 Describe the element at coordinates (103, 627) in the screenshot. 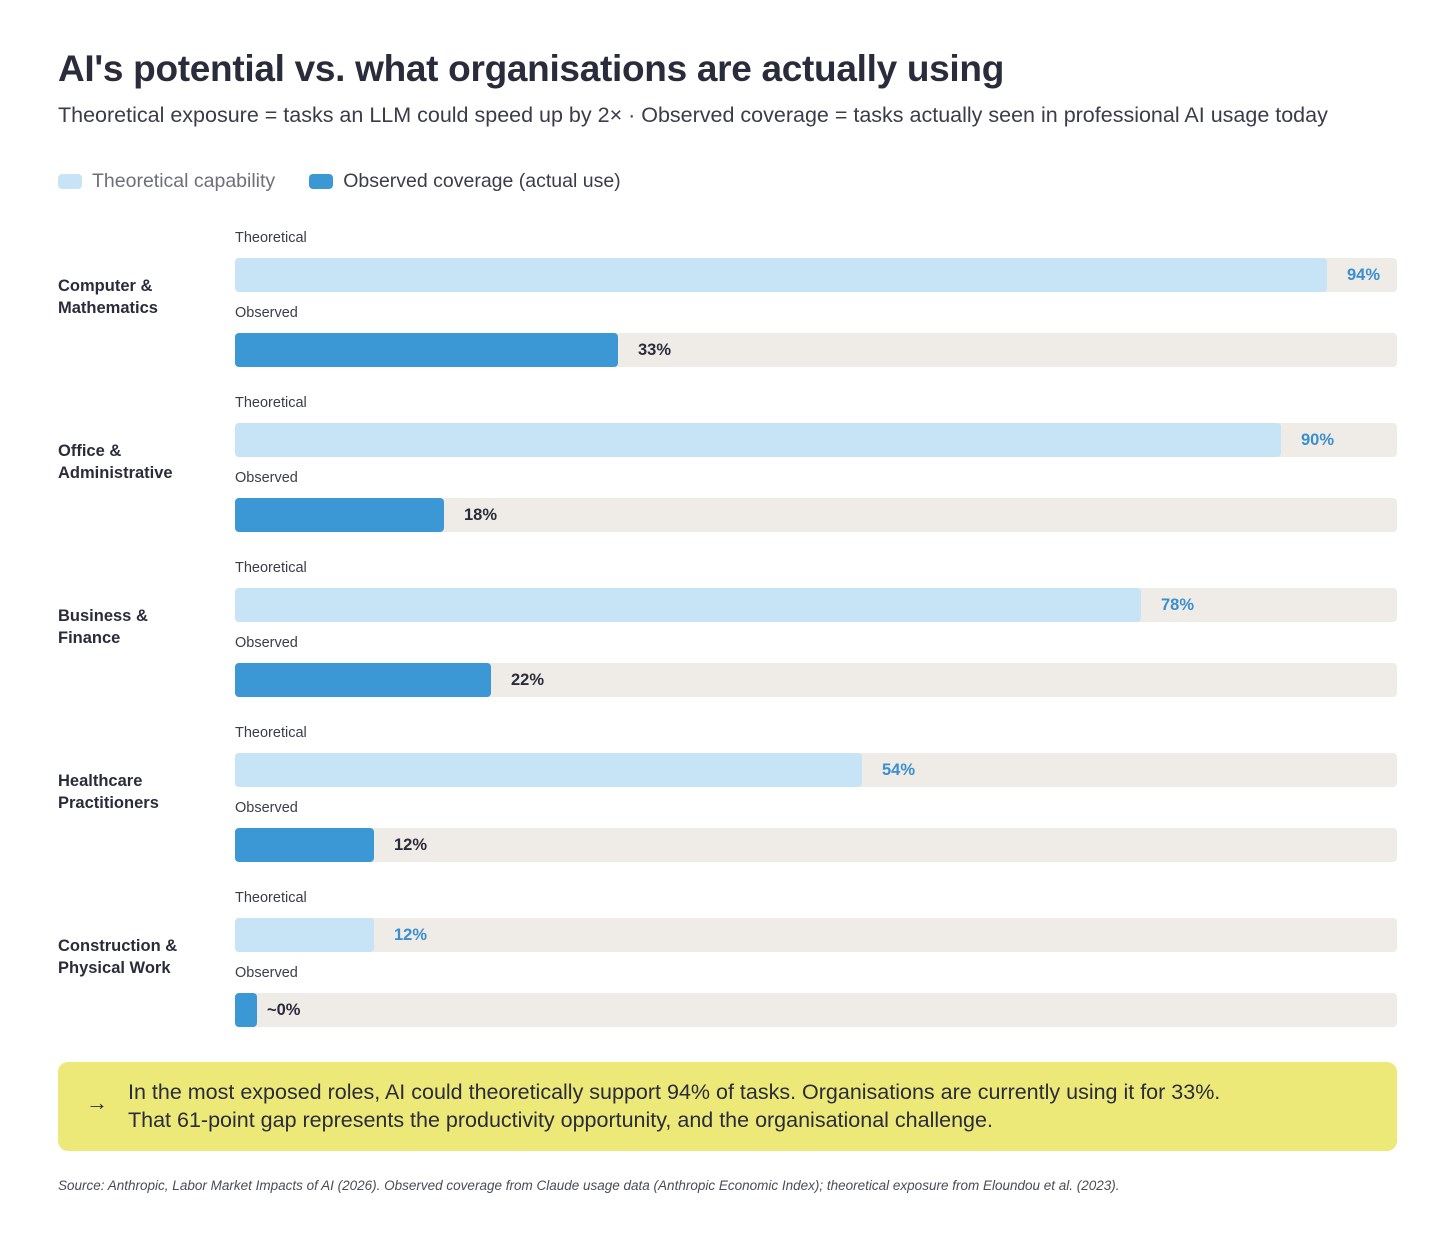

I see `category-label: Business & Finance` at that location.